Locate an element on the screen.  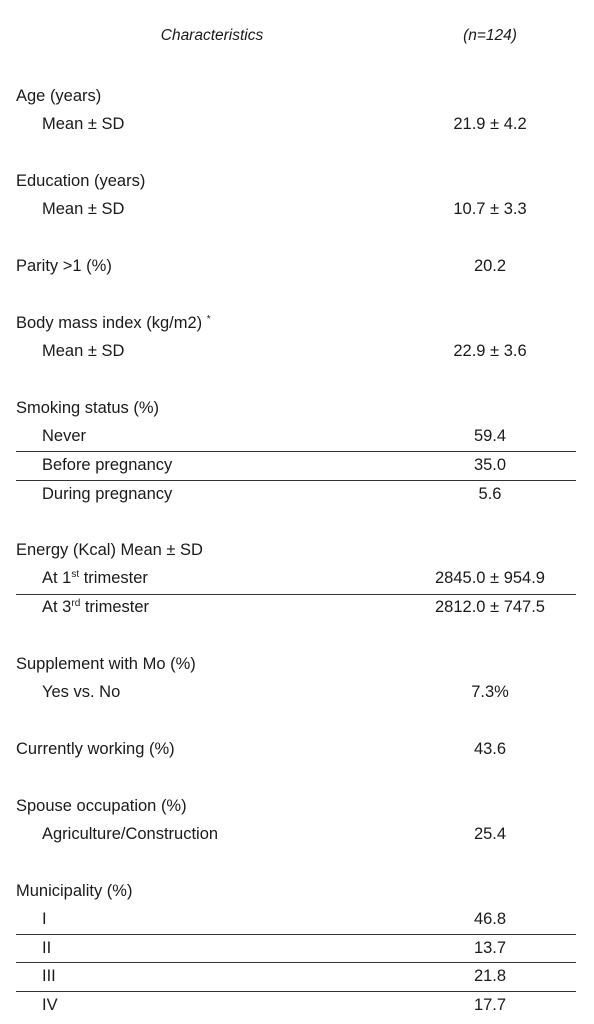
supplement-title-row: Supplement with Mo (%) is located at coordinates (297, 666).